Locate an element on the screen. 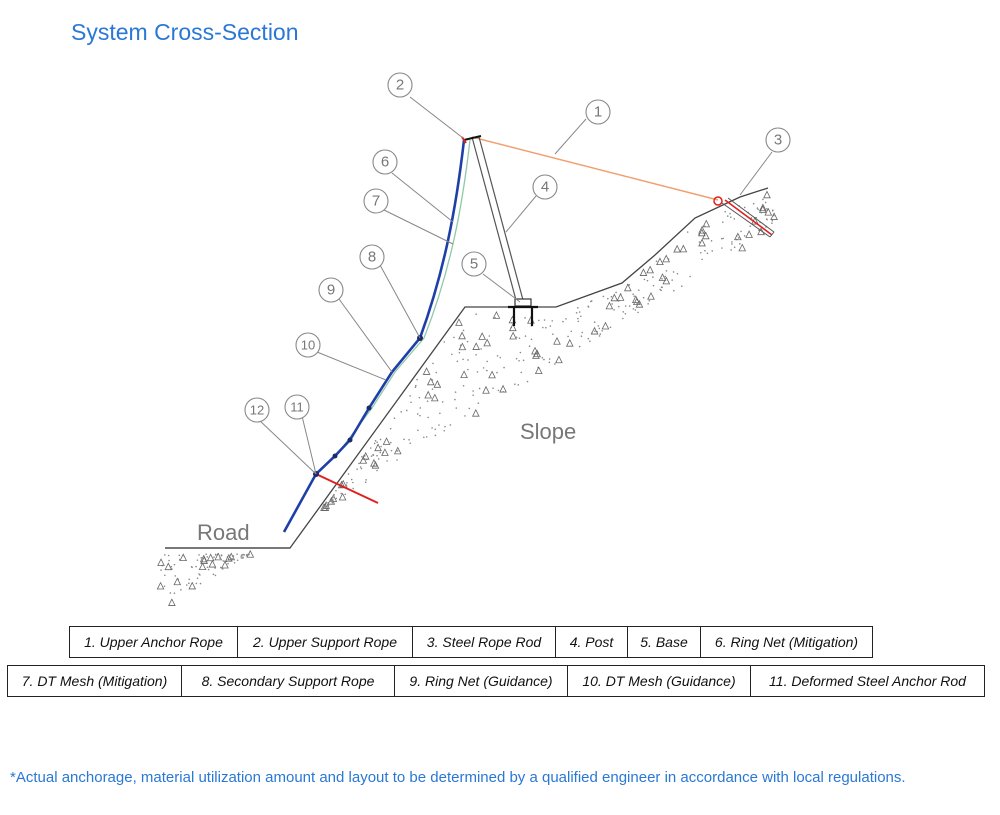 The height and width of the screenshot is (815, 1000). road-label: Road is located at coordinates (223, 532).